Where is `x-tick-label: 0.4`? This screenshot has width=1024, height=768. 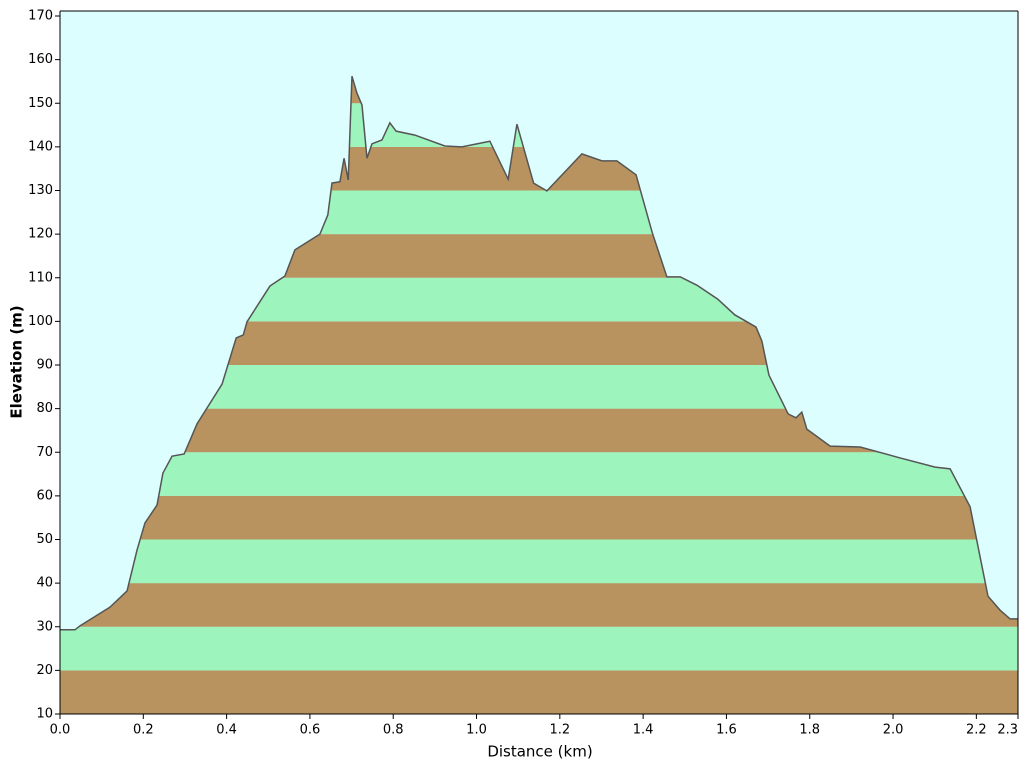 x-tick-label: 0.4 is located at coordinates (226, 730).